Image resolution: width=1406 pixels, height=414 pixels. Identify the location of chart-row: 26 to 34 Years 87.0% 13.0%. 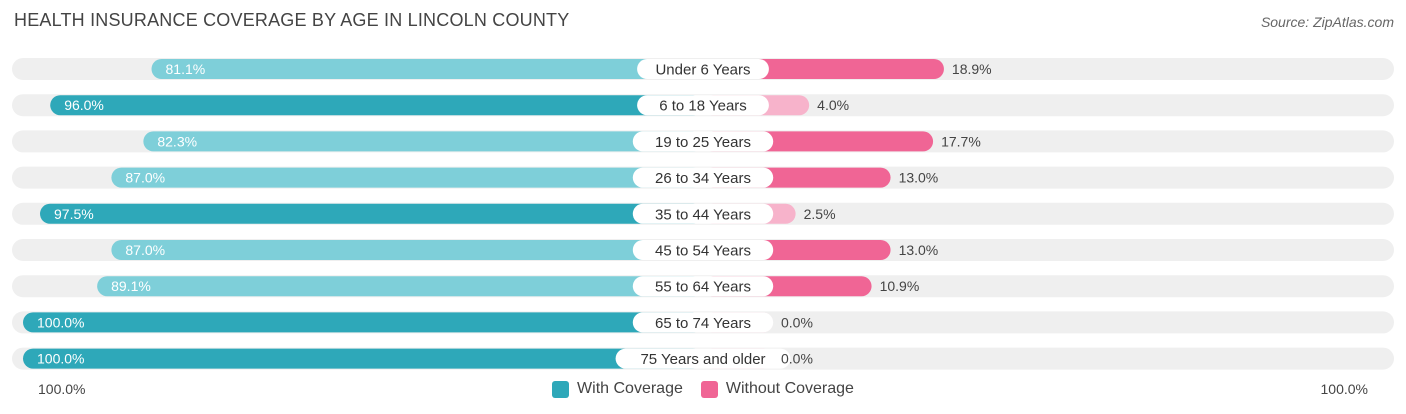
(703, 177).